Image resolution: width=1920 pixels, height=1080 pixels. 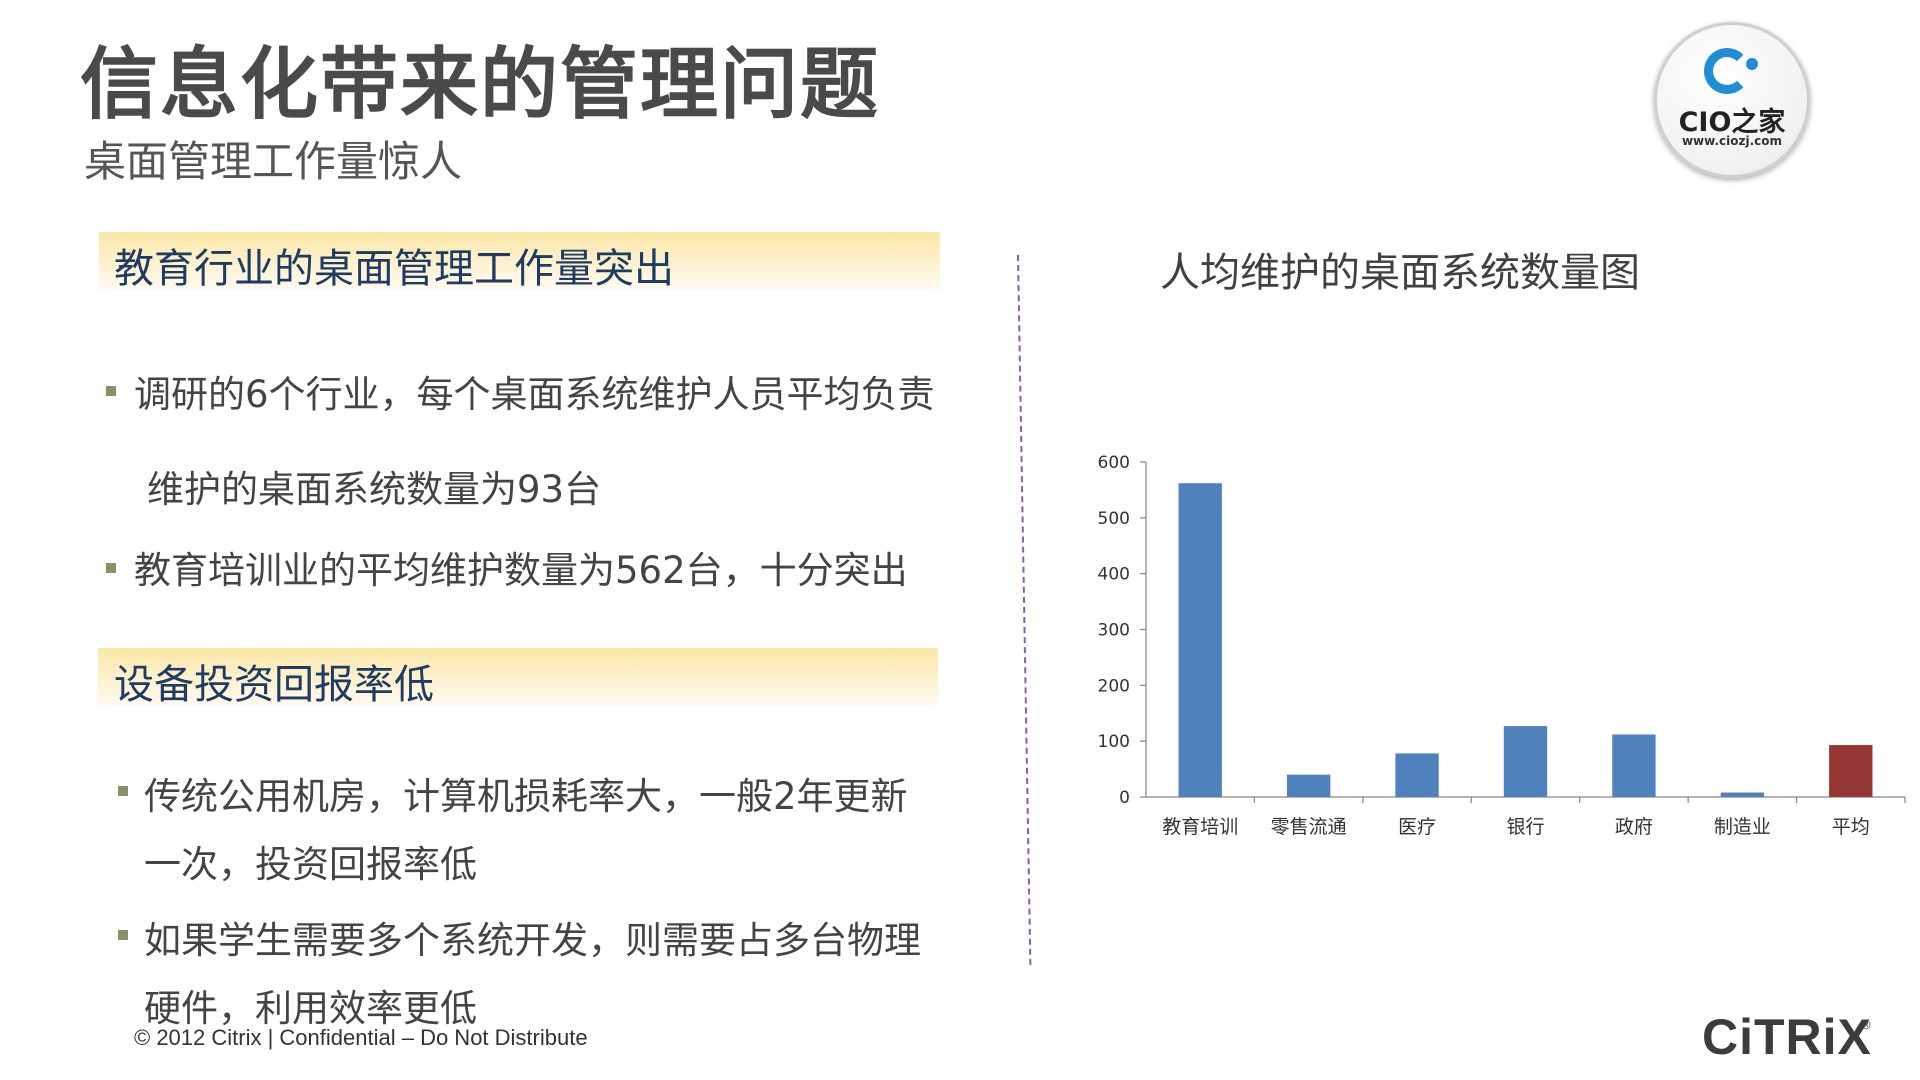 What do you see at coordinates (1114, 519) in the screenshot?
I see `y-tick-label: 500` at bounding box center [1114, 519].